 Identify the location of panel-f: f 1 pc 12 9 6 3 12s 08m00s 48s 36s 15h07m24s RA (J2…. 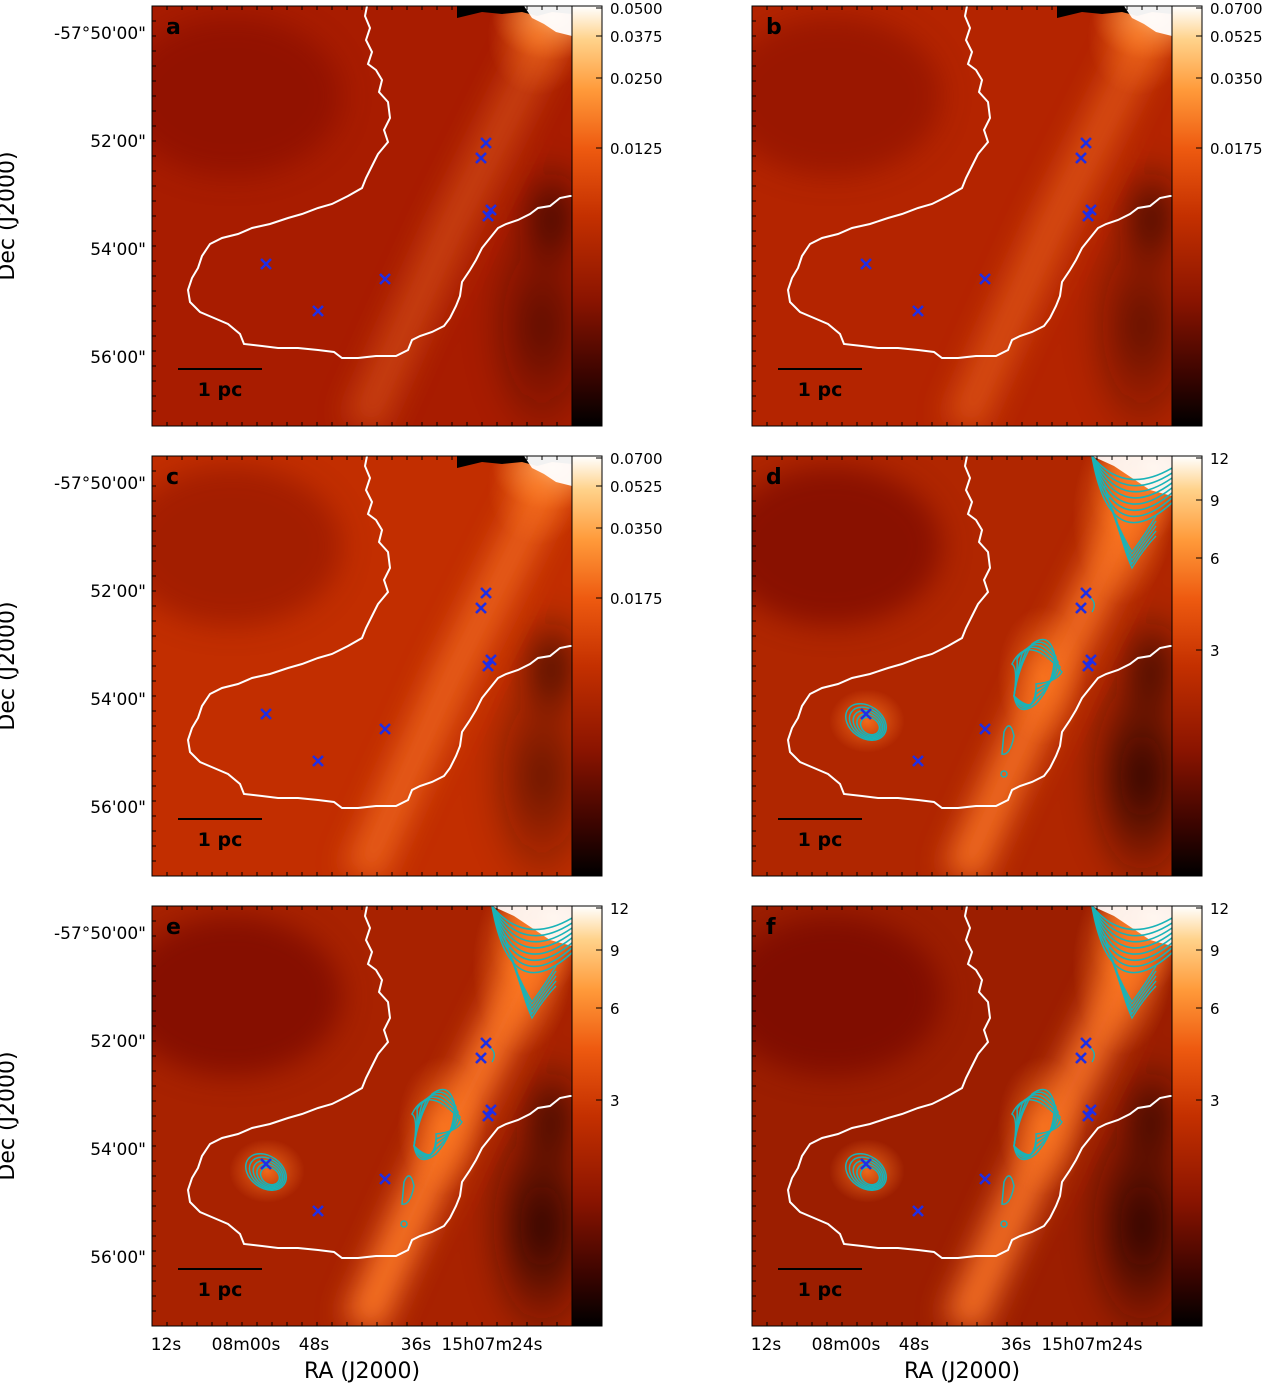
(990, 1142).